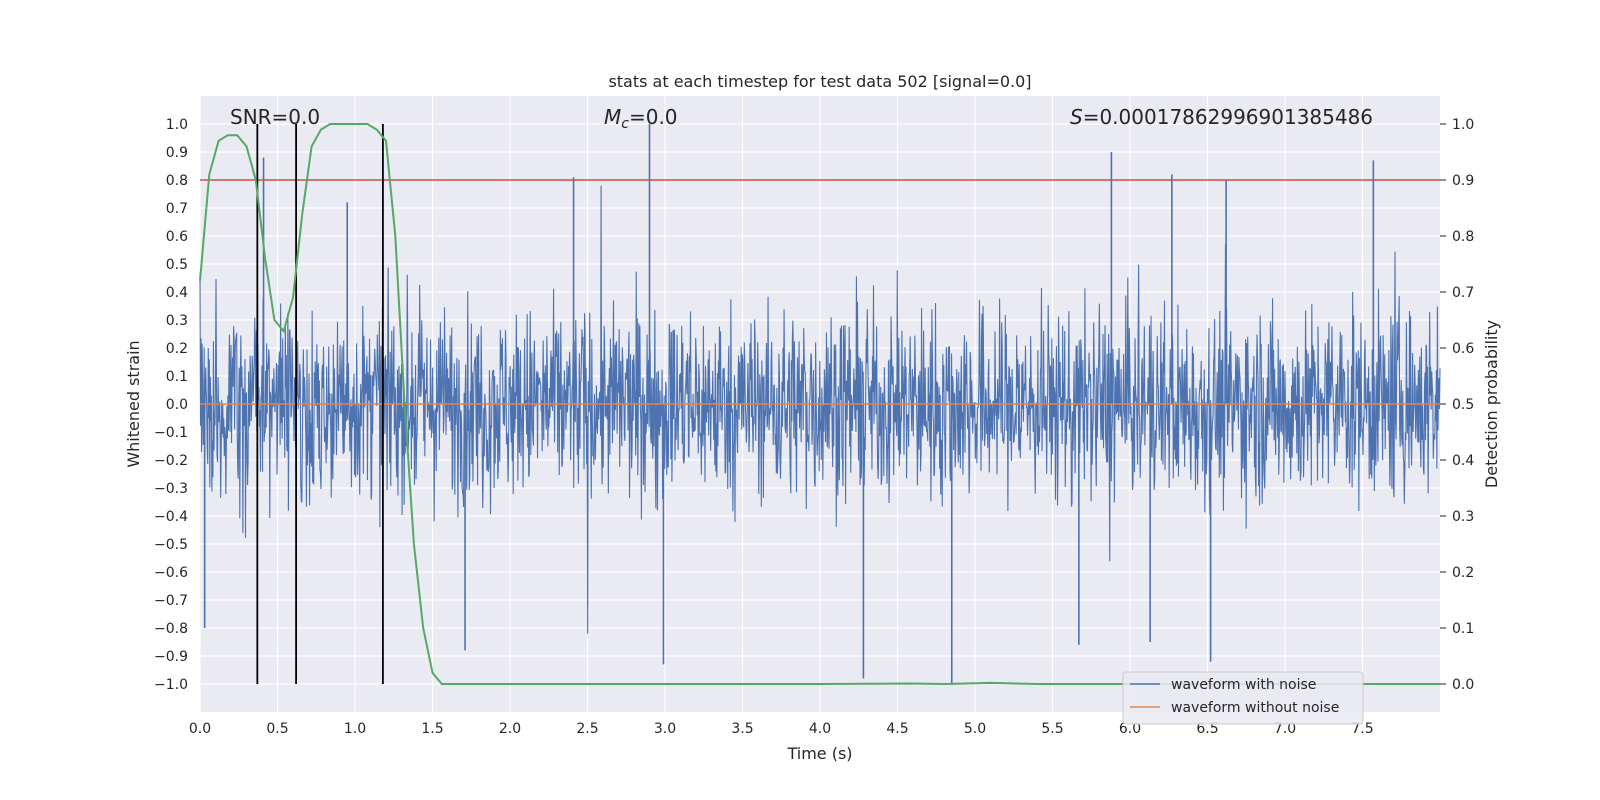 The width and height of the screenshot is (1600, 800). Describe the element at coordinates (177, 237) in the screenshot. I see `y-tick-label: 0.6` at that location.